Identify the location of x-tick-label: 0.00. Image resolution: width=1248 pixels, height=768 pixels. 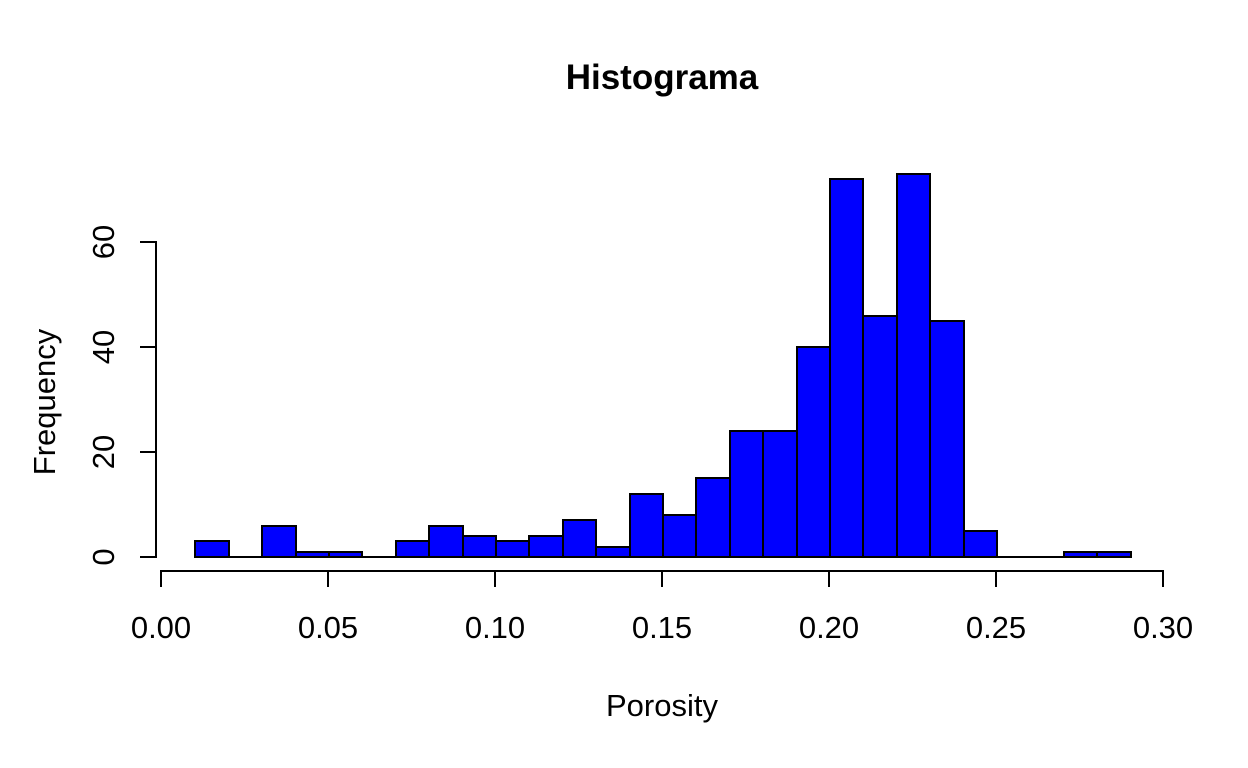
(161, 627).